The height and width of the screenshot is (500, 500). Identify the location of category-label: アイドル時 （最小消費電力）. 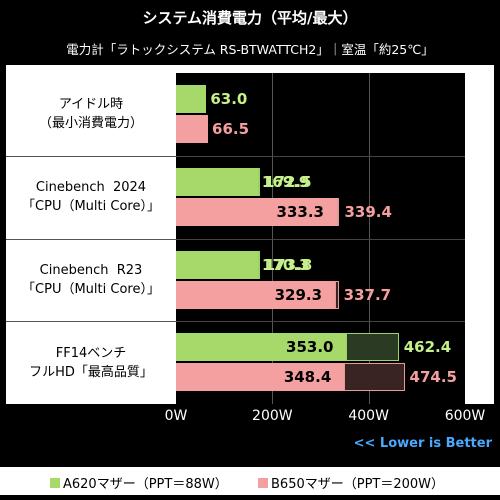
(91, 114).